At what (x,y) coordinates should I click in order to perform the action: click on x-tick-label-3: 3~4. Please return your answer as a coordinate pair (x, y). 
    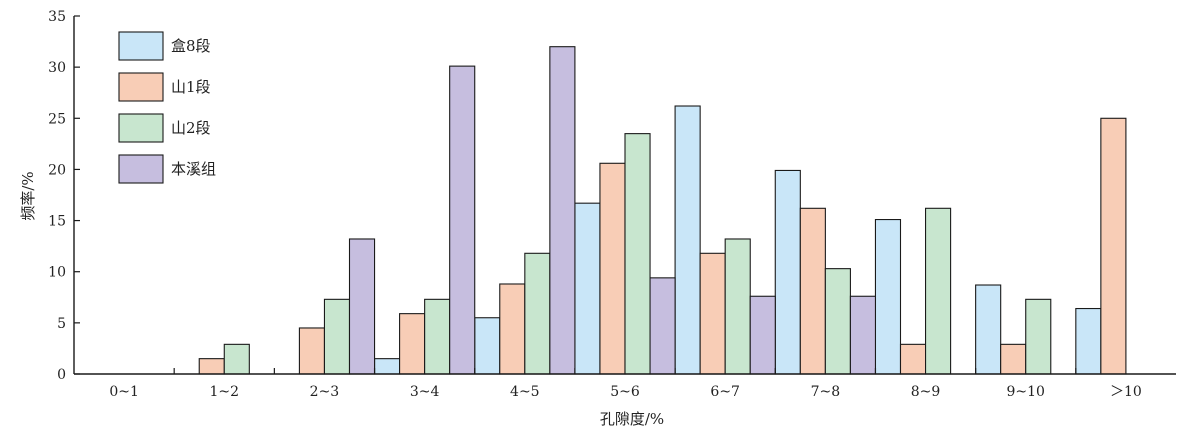
    Looking at the image, I should click on (425, 392).